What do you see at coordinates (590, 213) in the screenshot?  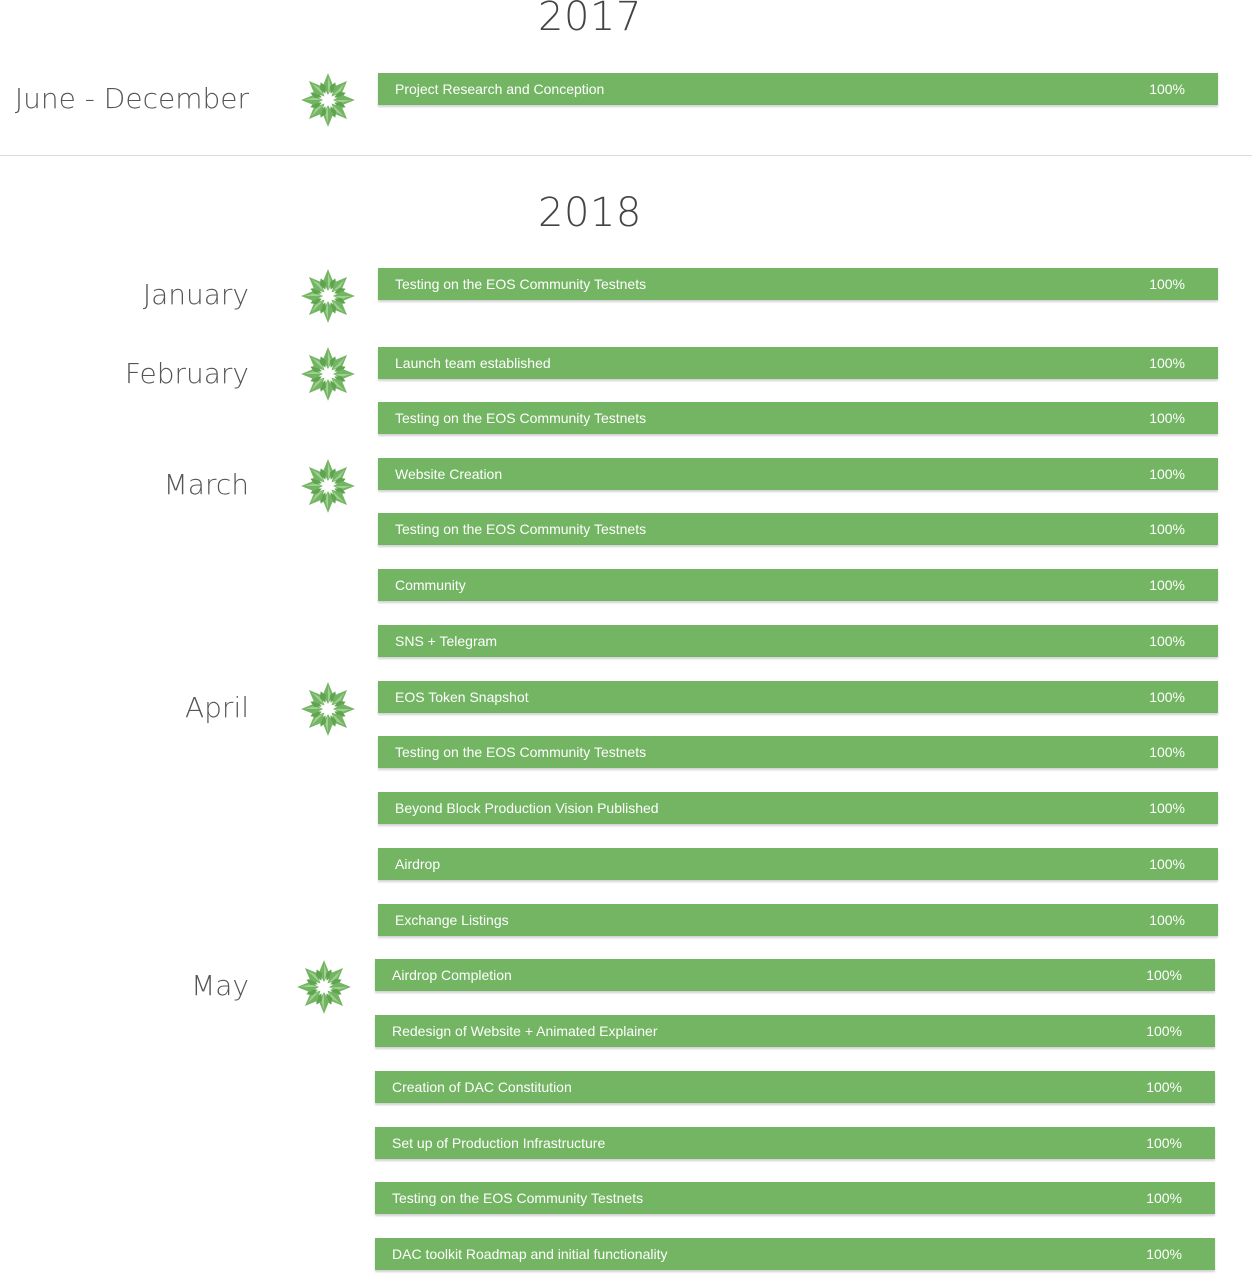 I see `year-title-2018: 2018` at bounding box center [590, 213].